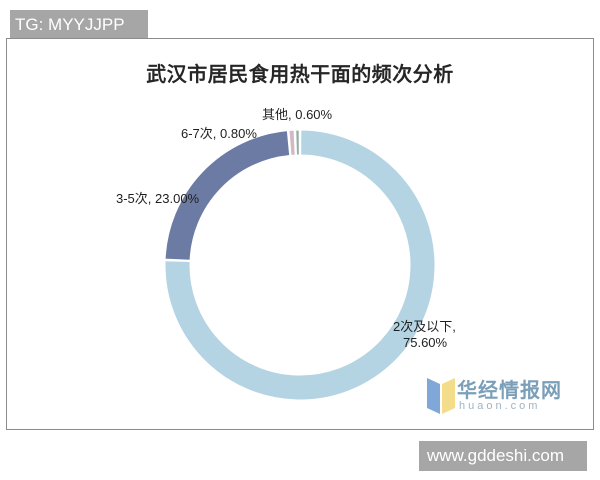 The width and height of the screenshot is (600, 480). I want to click on huaon-logo: 华经情报网 huaon.com, so click(502, 395).